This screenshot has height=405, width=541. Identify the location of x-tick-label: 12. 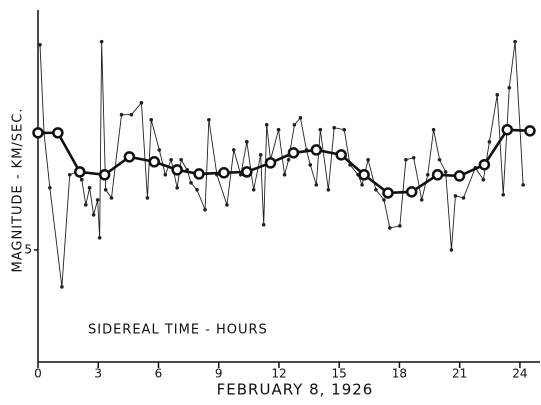
(278, 374).